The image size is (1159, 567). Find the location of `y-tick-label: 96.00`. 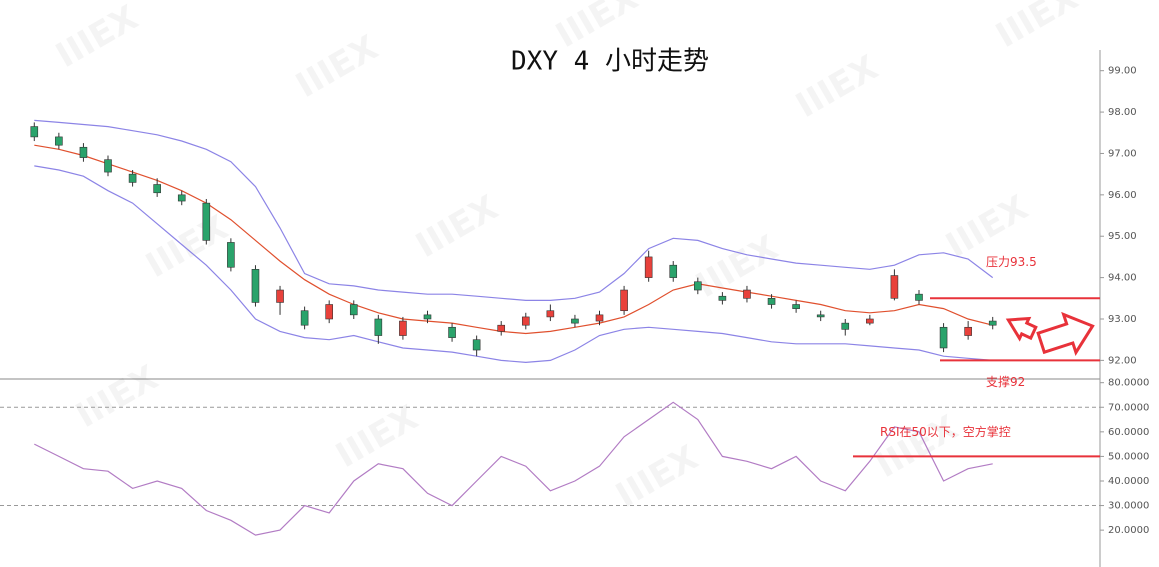

y-tick-label: 96.00 is located at coordinates (1122, 195).